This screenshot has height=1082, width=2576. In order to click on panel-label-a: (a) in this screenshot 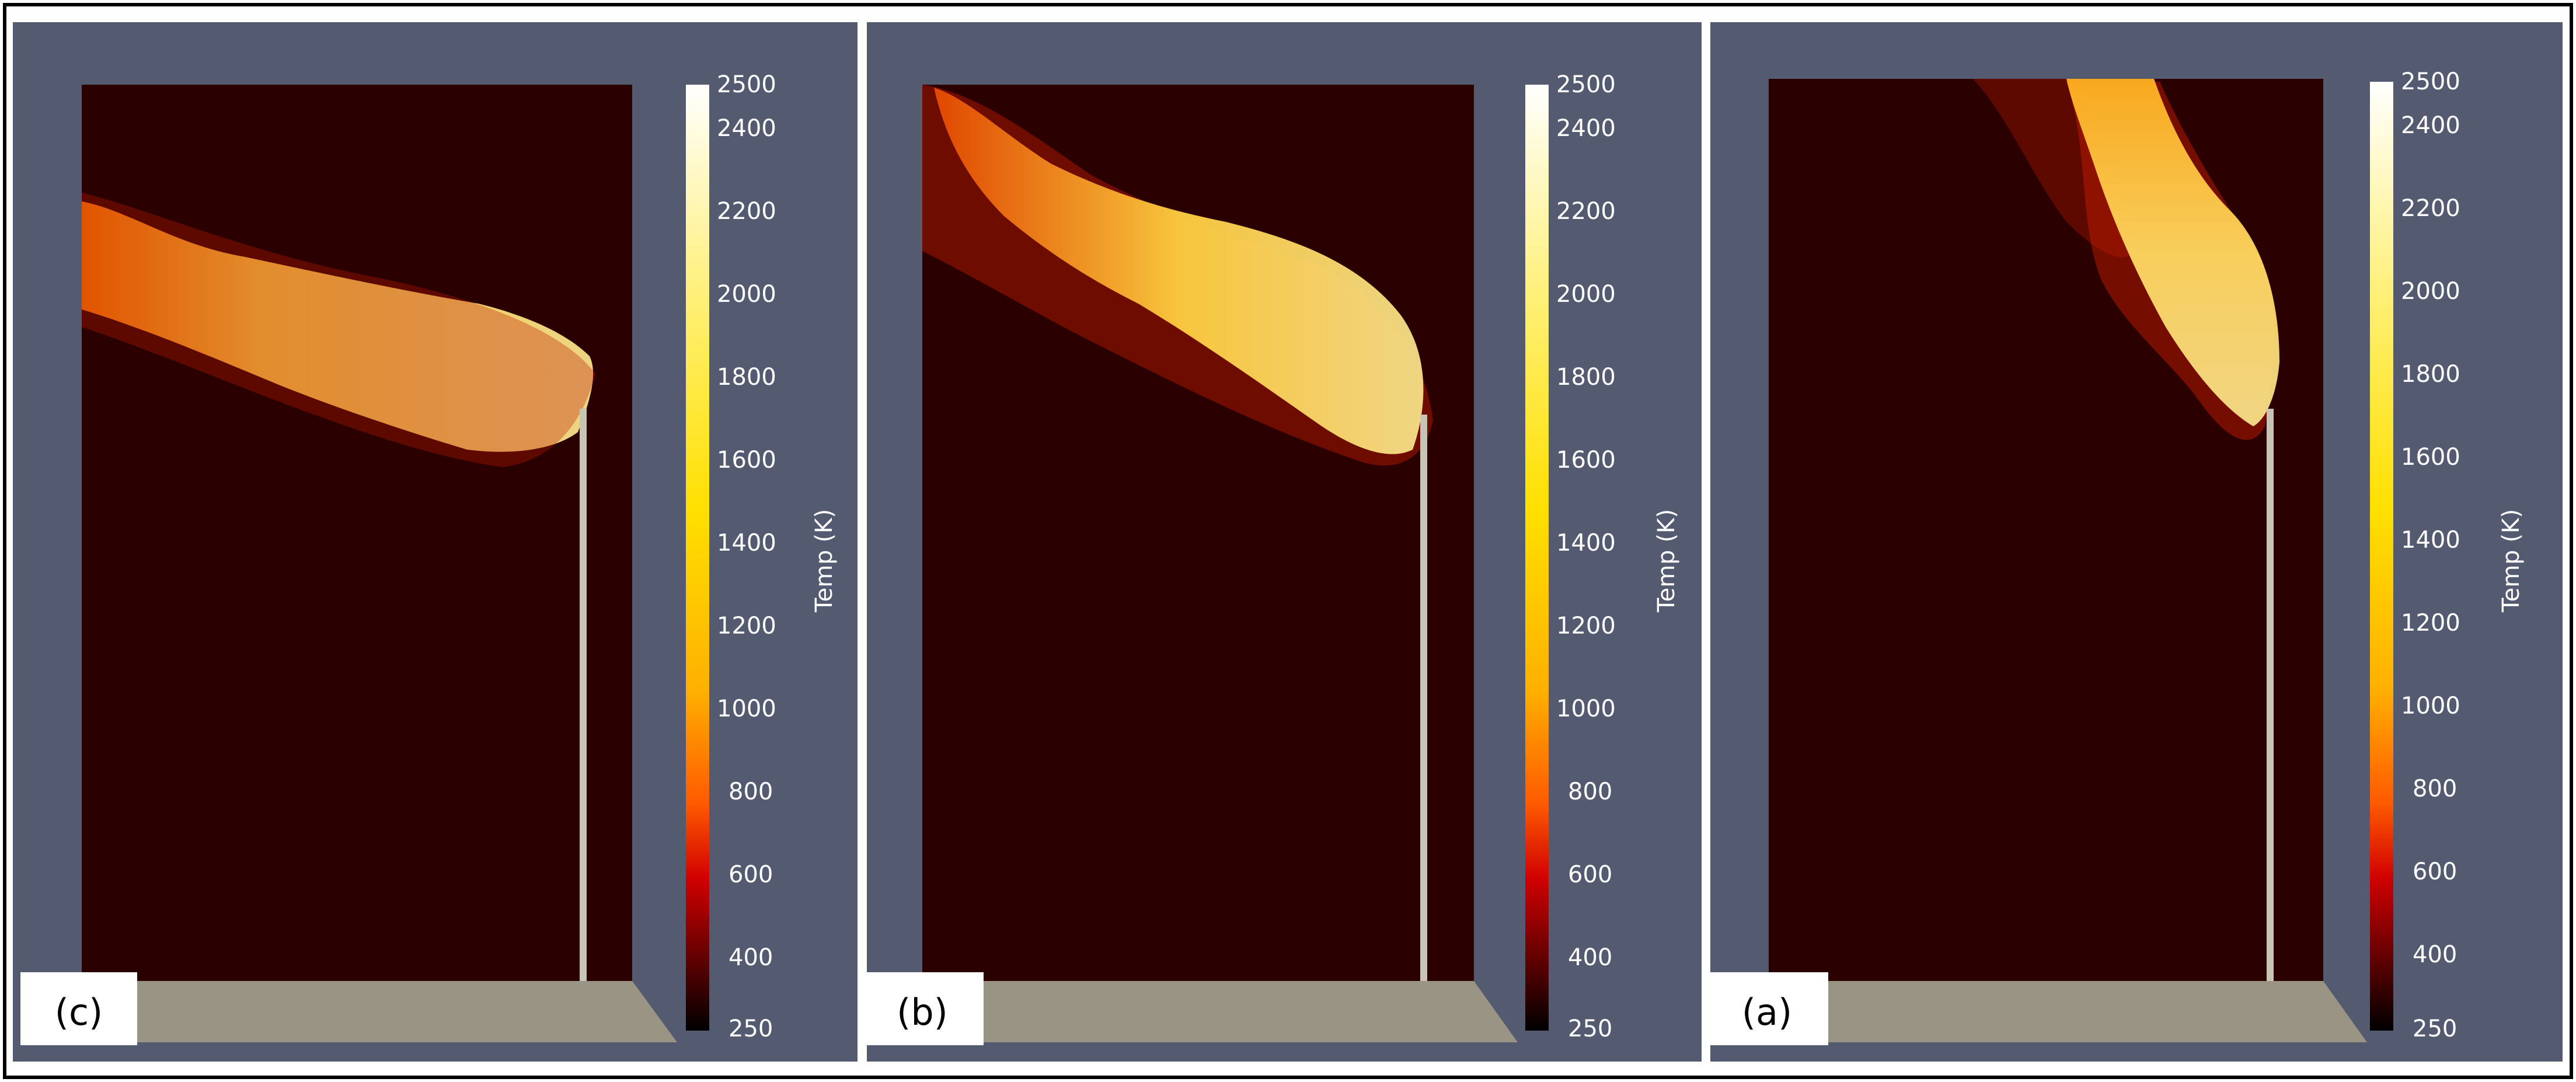, I will do `click(1767, 1012)`.